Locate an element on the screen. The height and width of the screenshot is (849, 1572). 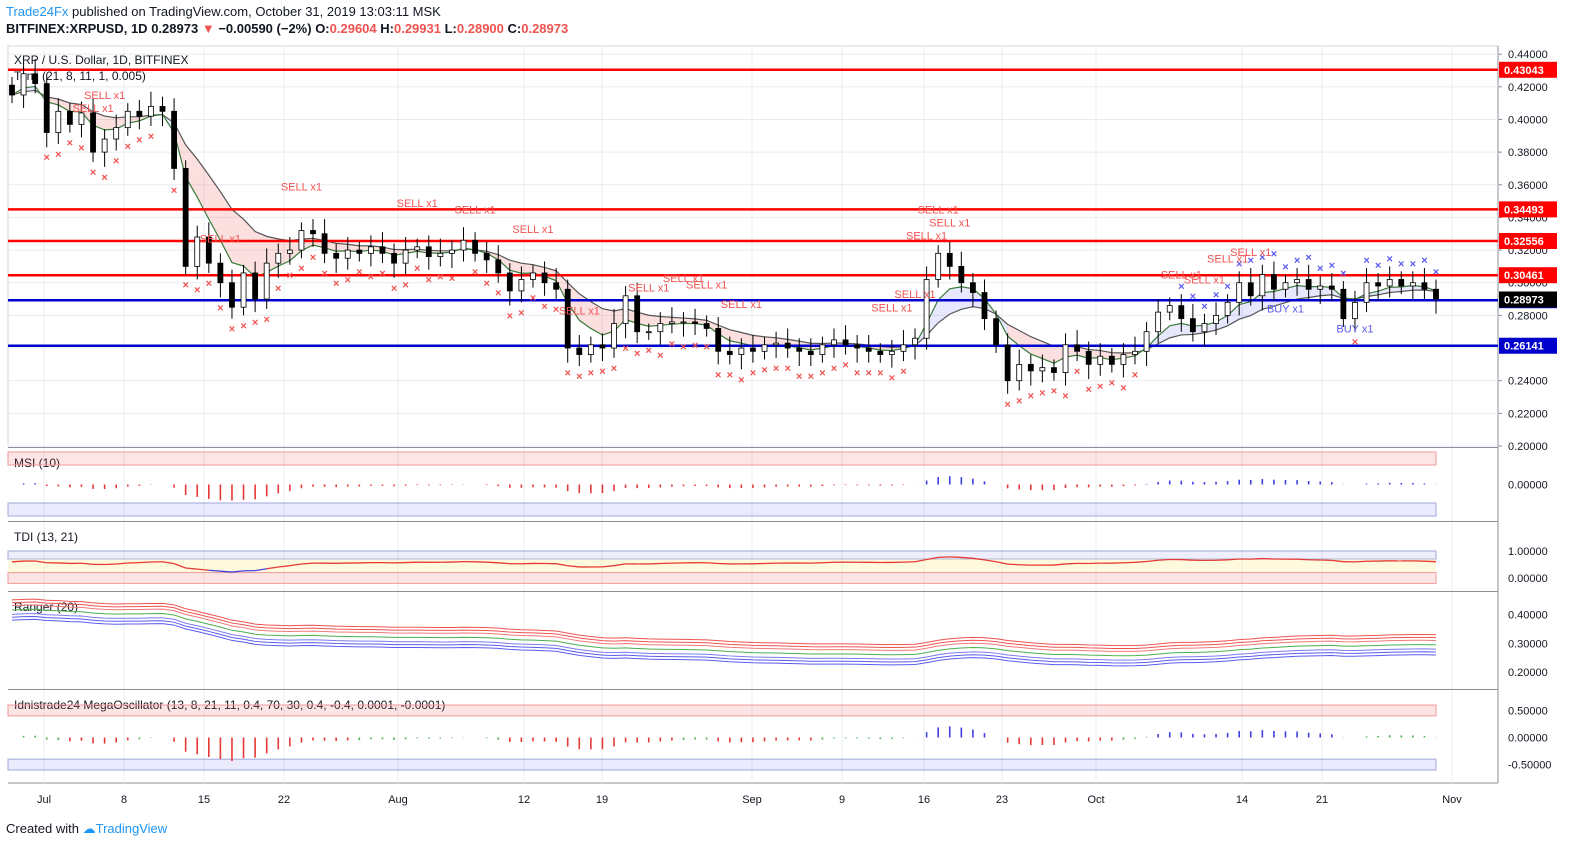
pane-title: MSI (10) is located at coordinates (37, 463).